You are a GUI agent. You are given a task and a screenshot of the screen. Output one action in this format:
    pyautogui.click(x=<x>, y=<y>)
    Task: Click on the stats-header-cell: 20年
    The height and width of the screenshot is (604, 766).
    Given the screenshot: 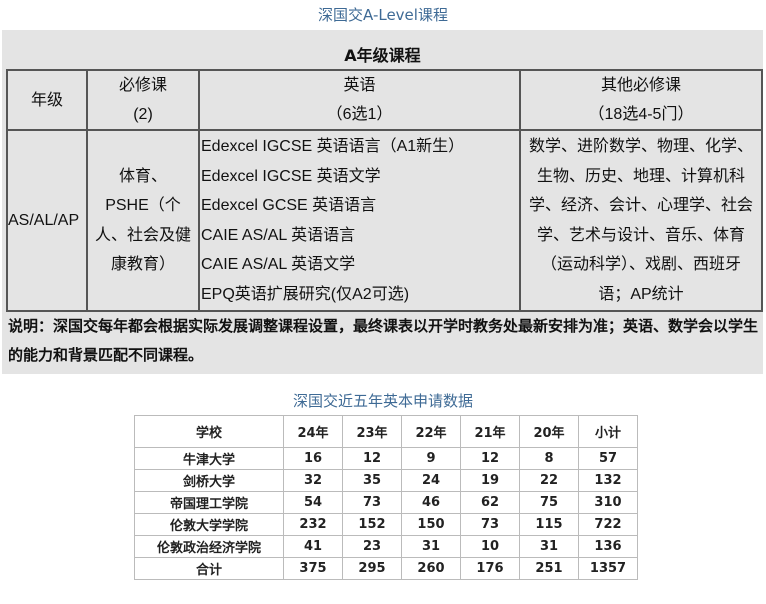 What is the action you would take?
    pyautogui.click(x=549, y=431)
    